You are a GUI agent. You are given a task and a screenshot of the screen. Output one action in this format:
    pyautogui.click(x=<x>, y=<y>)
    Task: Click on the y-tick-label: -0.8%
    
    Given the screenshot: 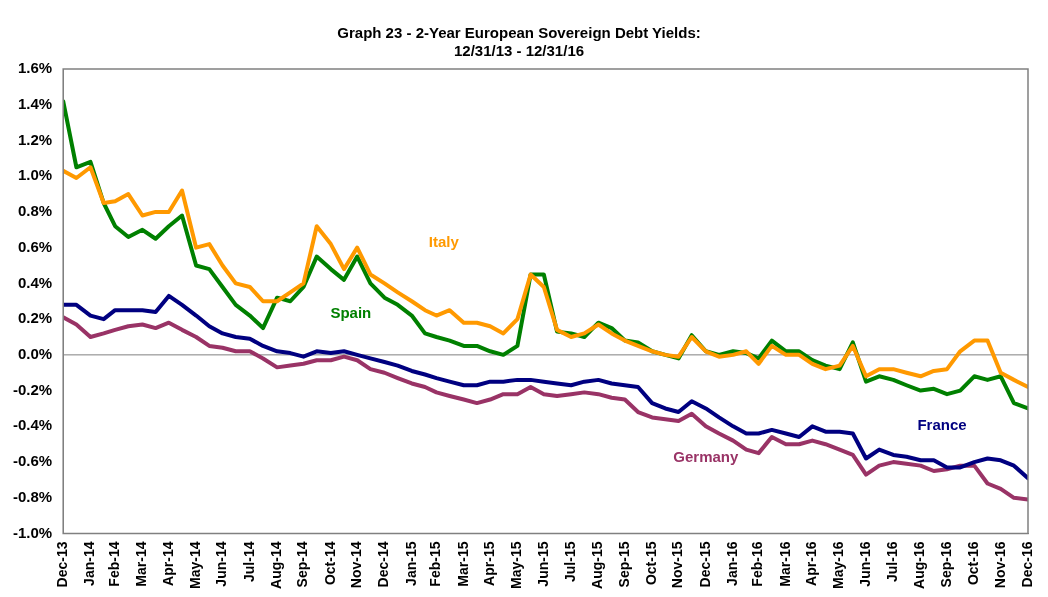 What is the action you would take?
    pyautogui.click(x=33, y=496)
    